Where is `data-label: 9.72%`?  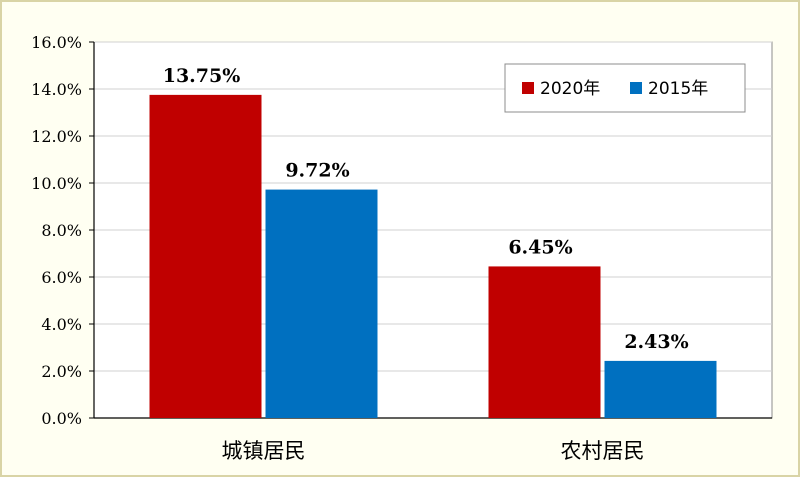
data-label: 9.72% is located at coordinates (317, 171).